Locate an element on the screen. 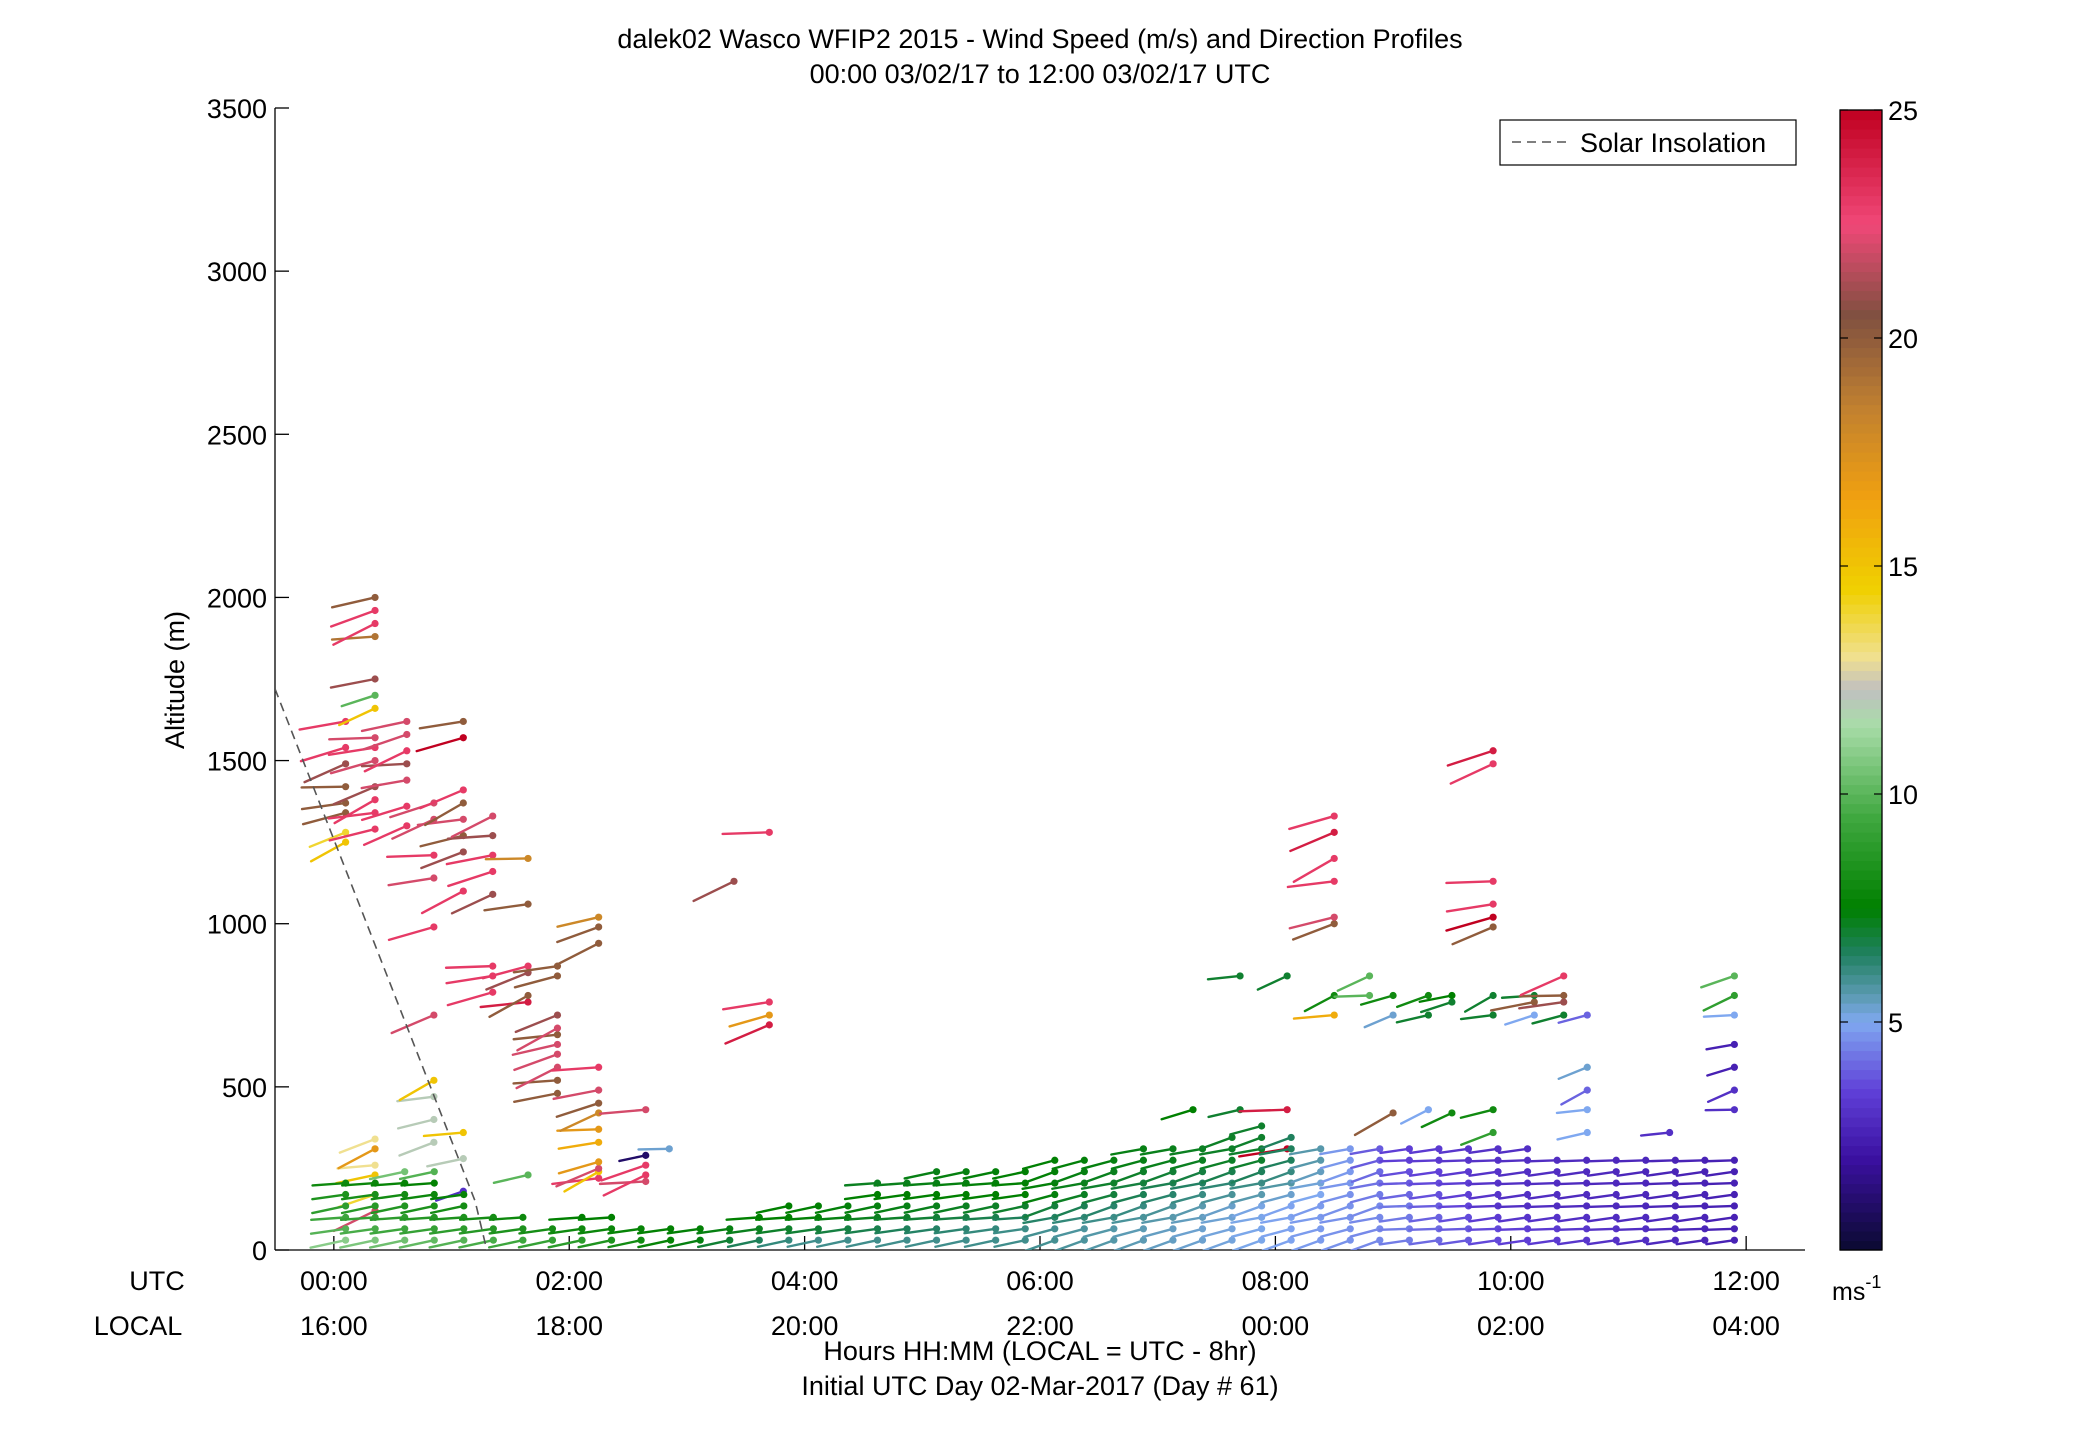 This screenshot has height=1430, width=2098. colorbar-tick-label: 15 is located at coordinates (1903, 567).